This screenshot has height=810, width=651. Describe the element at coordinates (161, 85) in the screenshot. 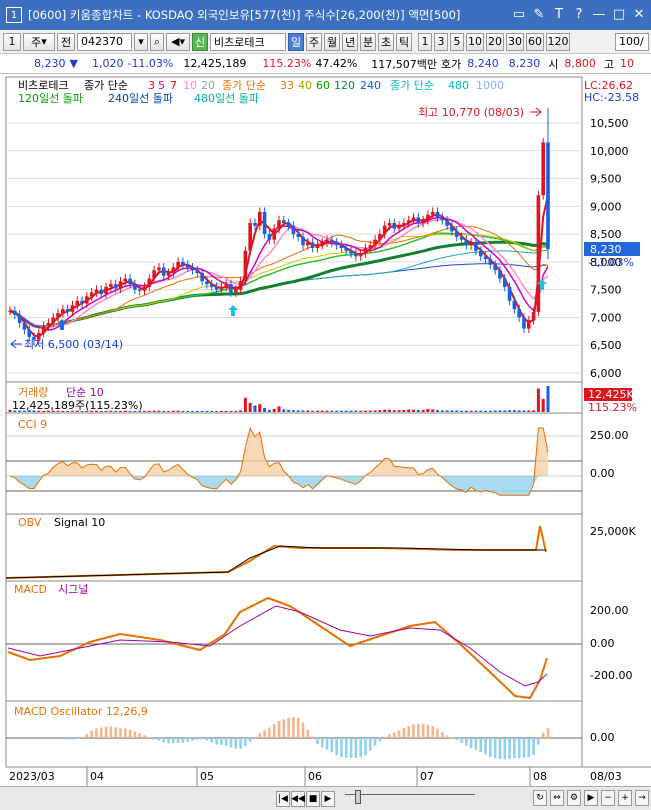

I see `ma5-label: 5` at that location.